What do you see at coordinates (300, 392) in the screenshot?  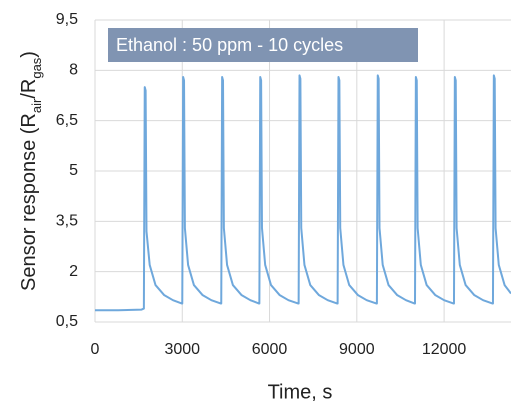 I see `x-axis-label: Time, s` at bounding box center [300, 392].